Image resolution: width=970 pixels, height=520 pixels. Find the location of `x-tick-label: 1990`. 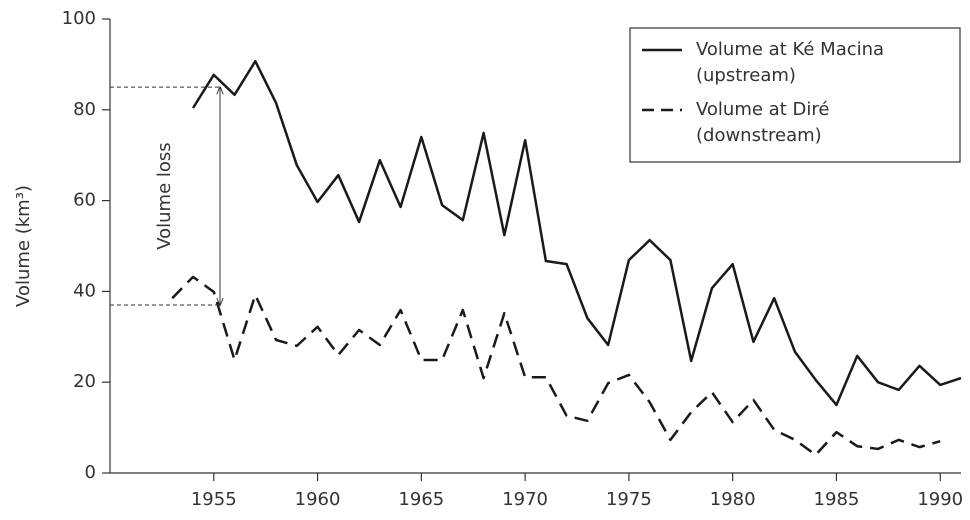

x-tick-label: 1990 is located at coordinates (940, 499).